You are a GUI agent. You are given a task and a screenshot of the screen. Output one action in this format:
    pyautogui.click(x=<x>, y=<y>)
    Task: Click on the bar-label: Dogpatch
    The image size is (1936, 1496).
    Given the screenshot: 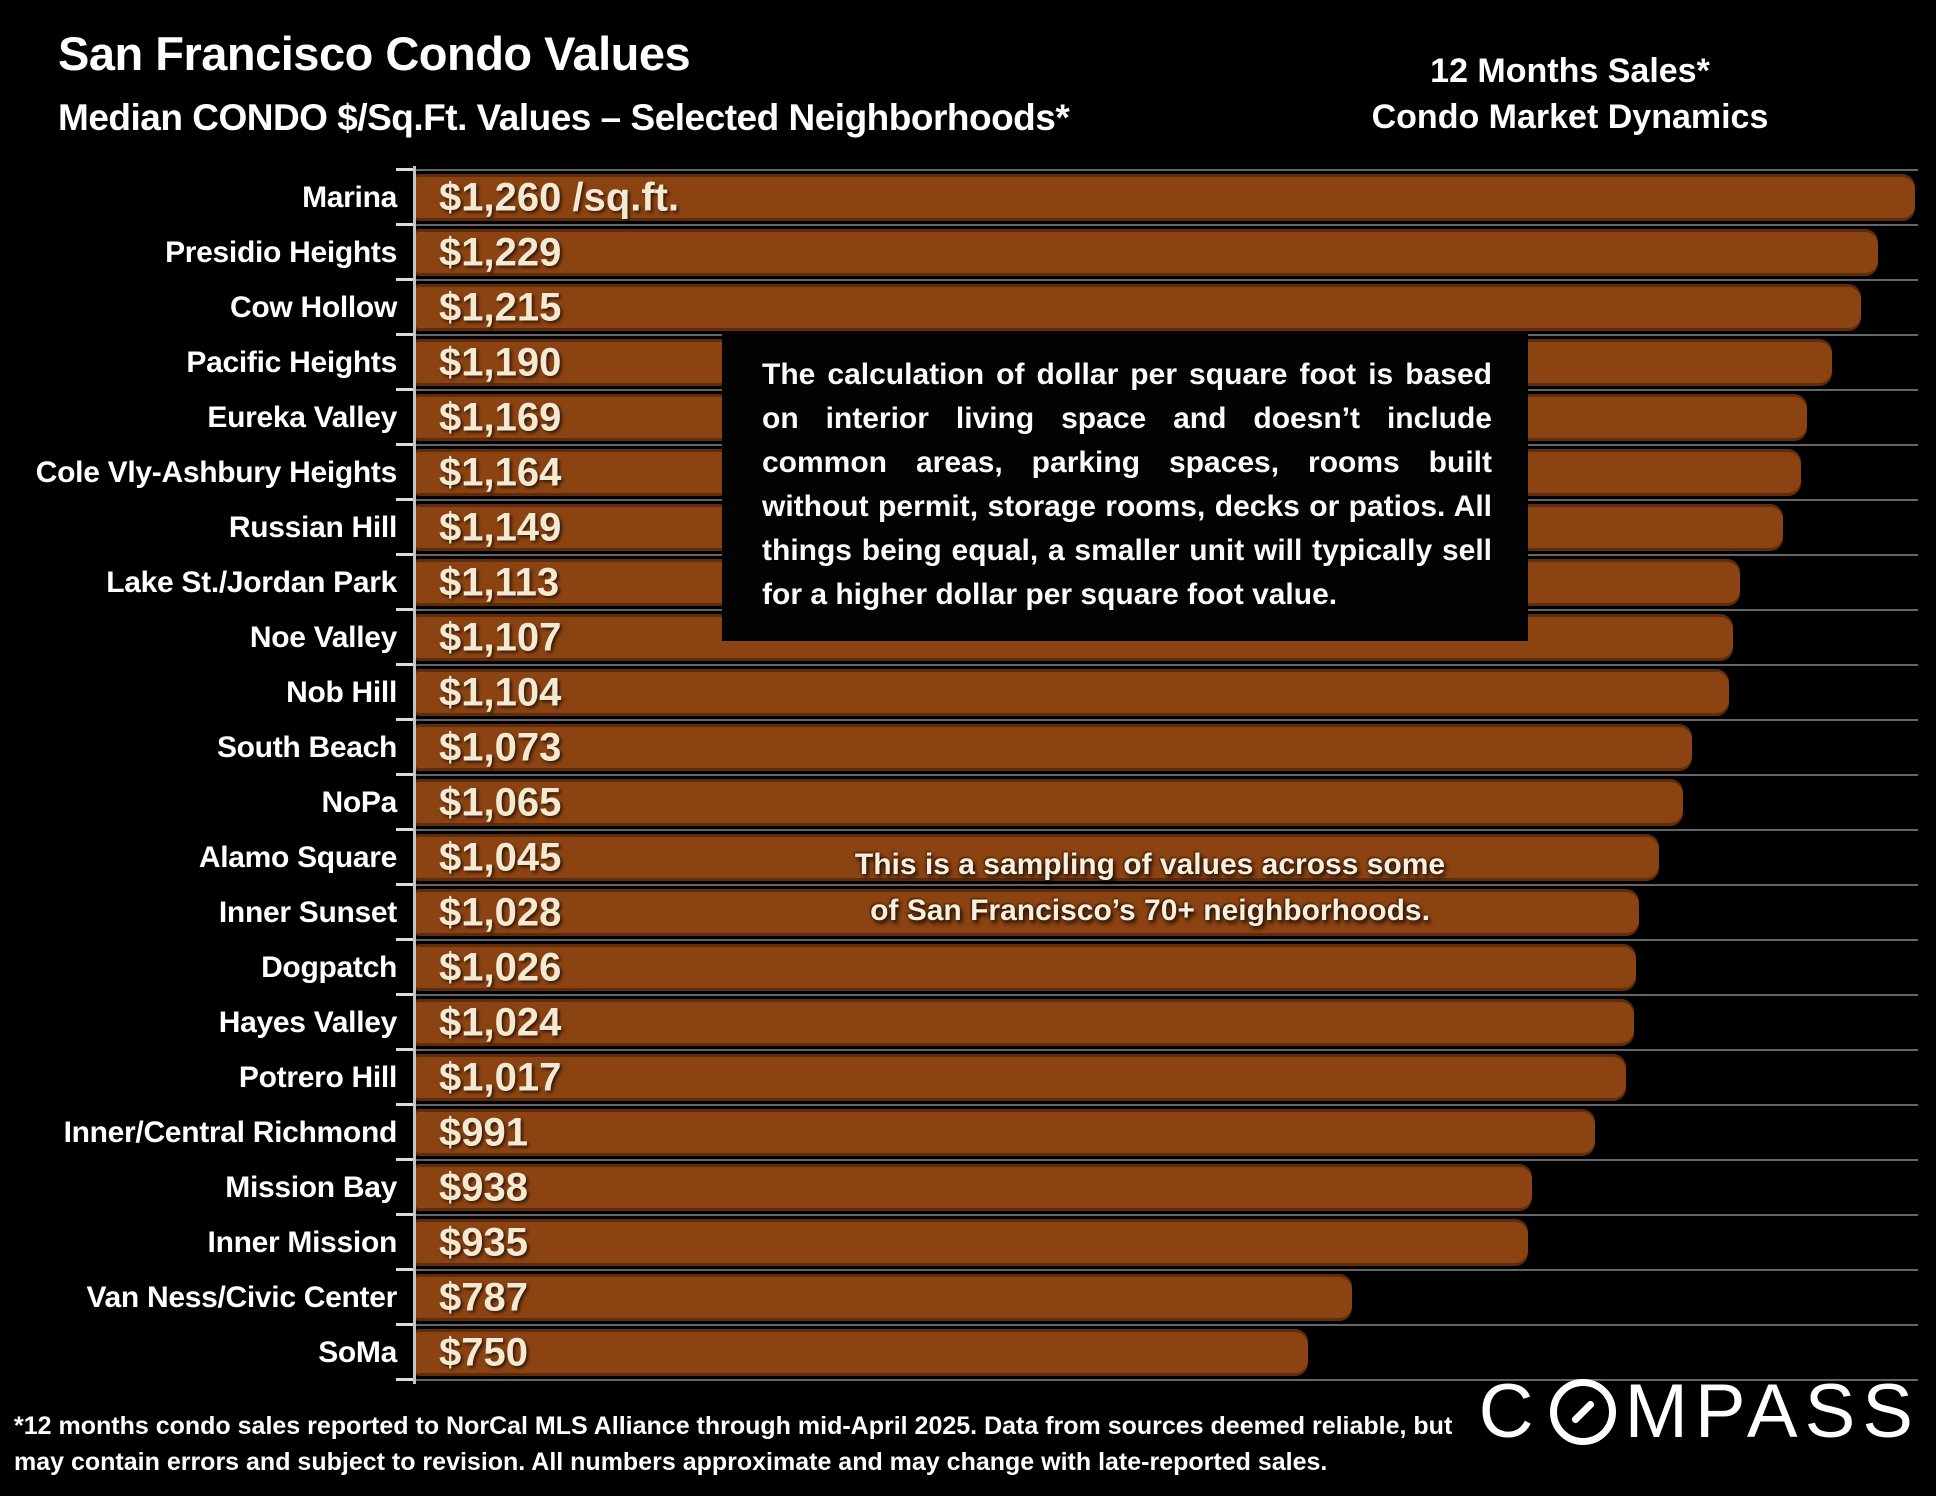 What is the action you would take?
    pyautogui.click(x=329, y=967)
    